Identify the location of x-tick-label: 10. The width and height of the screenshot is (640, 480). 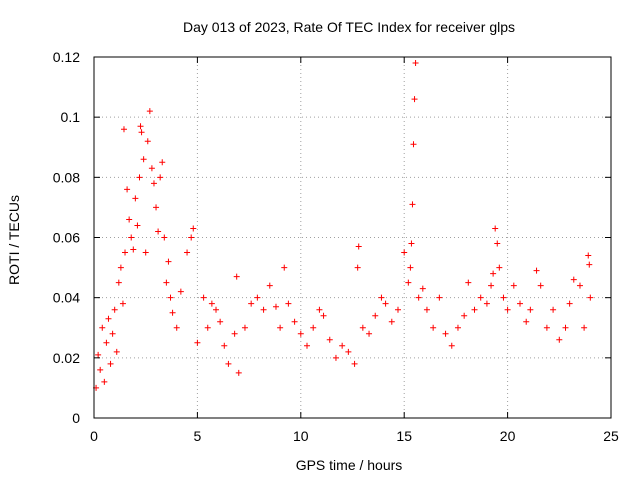
(301, 436).